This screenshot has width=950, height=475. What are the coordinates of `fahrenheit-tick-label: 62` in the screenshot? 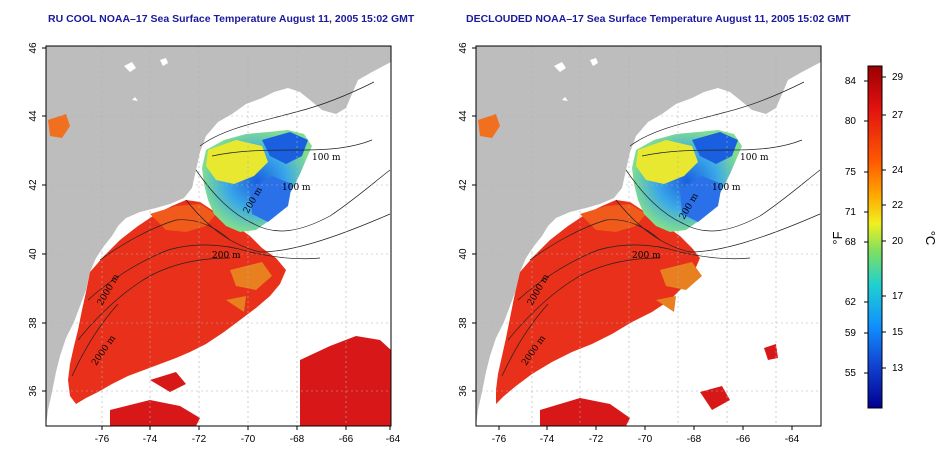 It's located at (851, 302).